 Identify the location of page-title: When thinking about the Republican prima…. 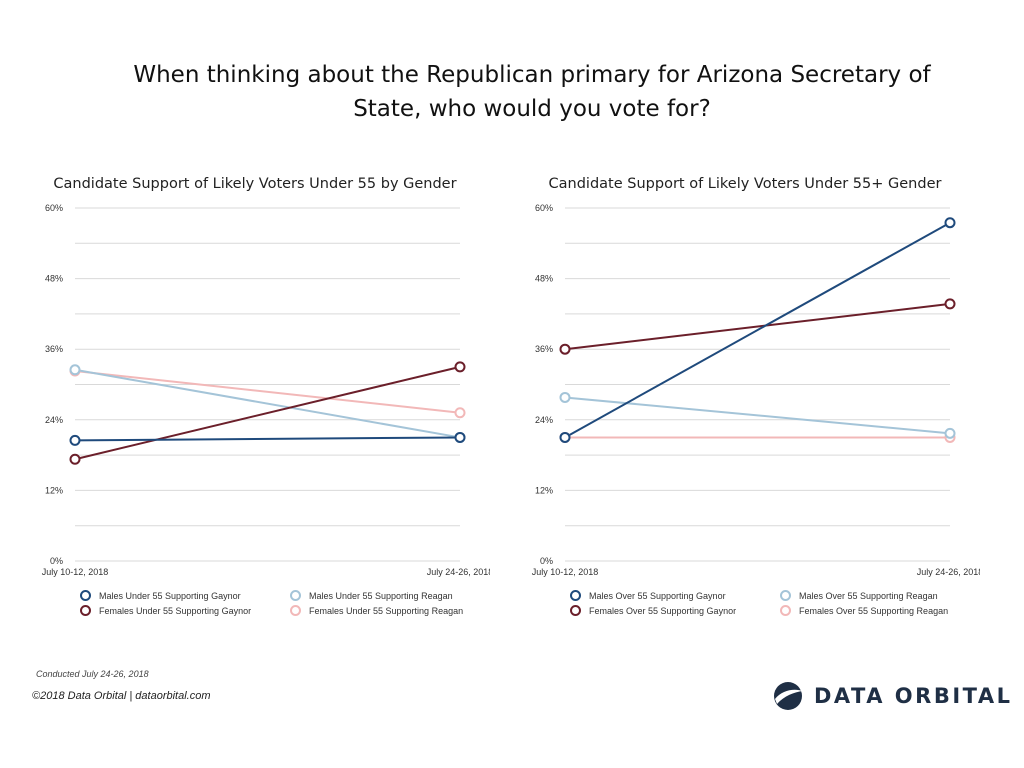
(532, 92).